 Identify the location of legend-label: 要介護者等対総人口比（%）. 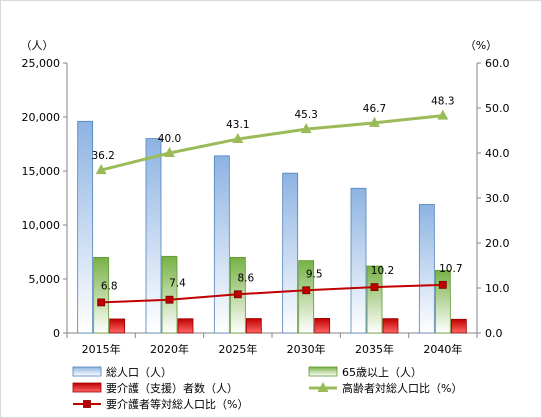
(177, 404).